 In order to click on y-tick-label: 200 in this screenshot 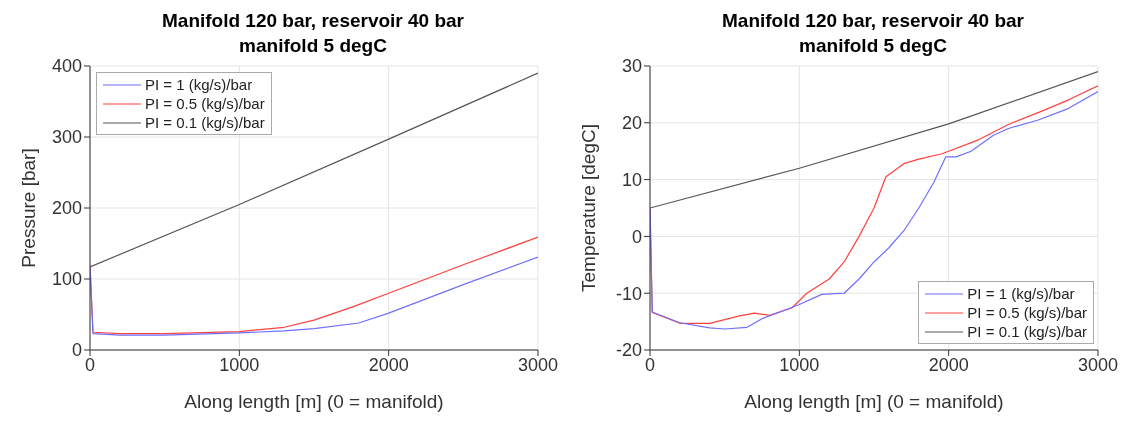, I will do `click(66, 208)`.